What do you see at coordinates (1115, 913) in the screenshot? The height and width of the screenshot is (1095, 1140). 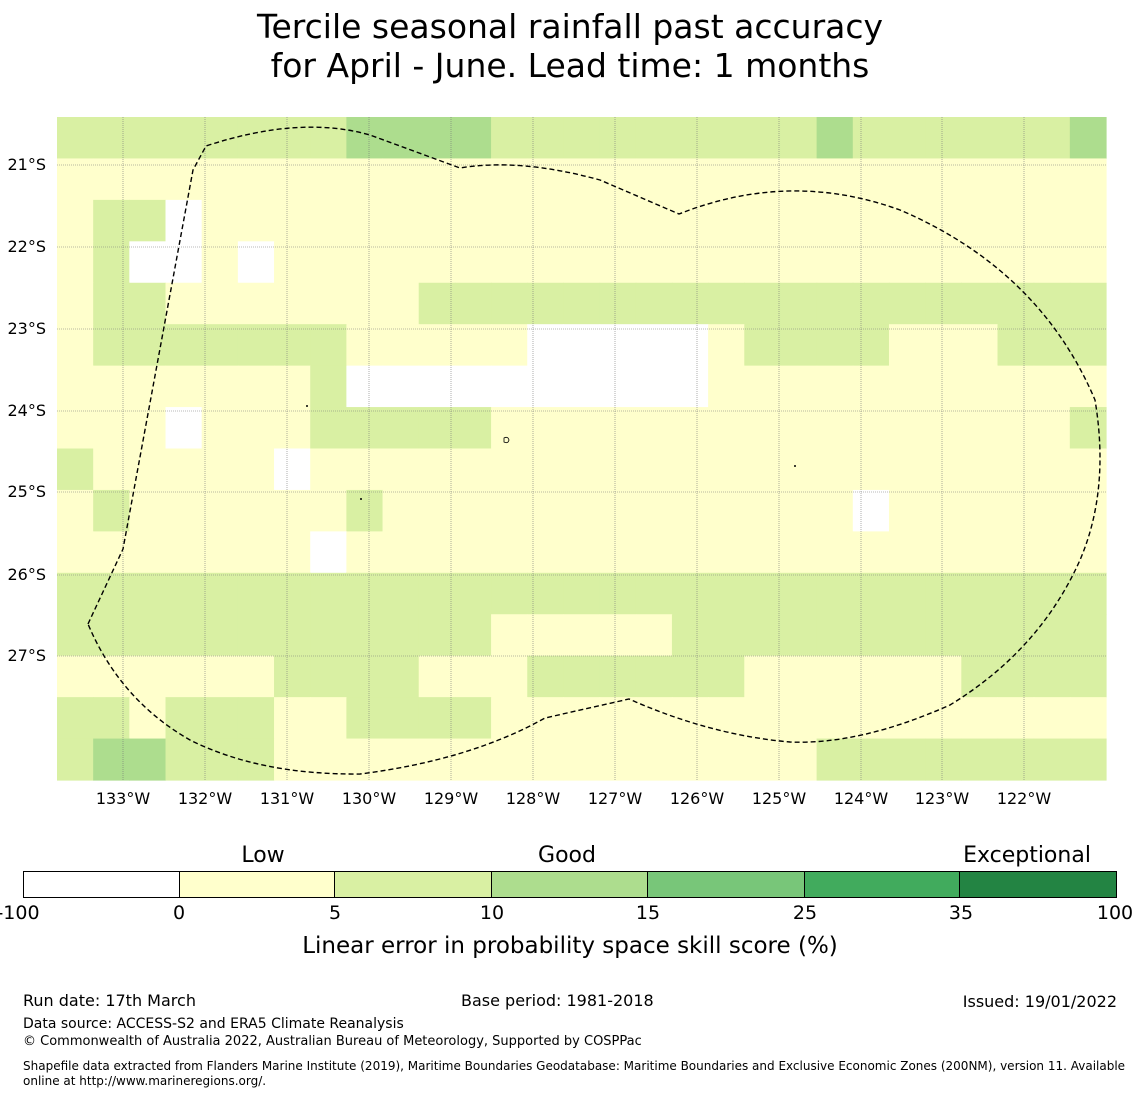 I see `colorbar-tick-100: 100` at bounding box center [1115, 913].